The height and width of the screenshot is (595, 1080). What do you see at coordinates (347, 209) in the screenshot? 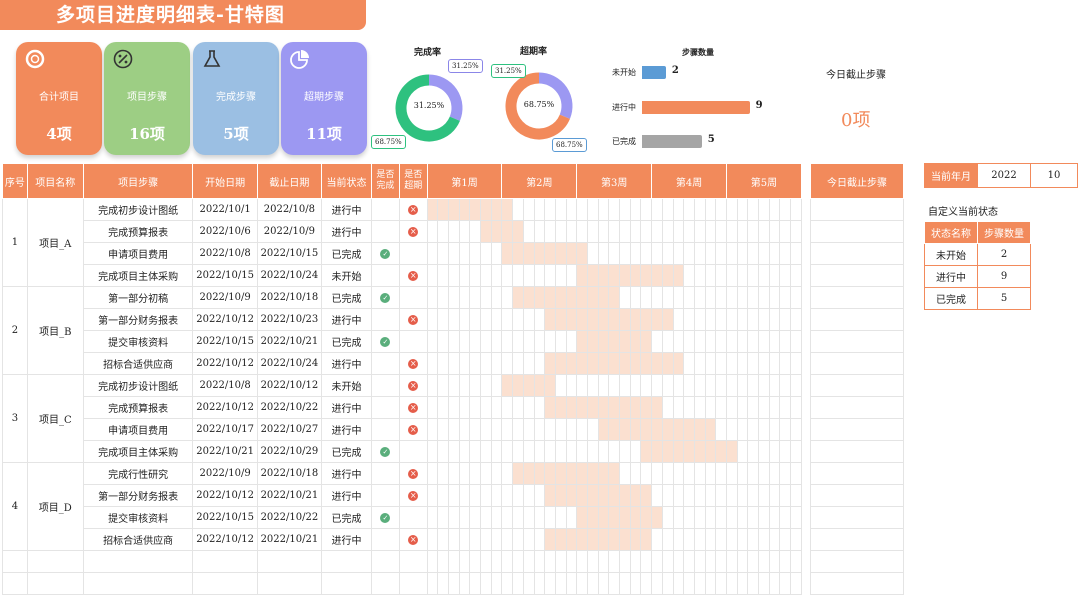
I see `step-status: 进行中` at bounding box center [347, 209].